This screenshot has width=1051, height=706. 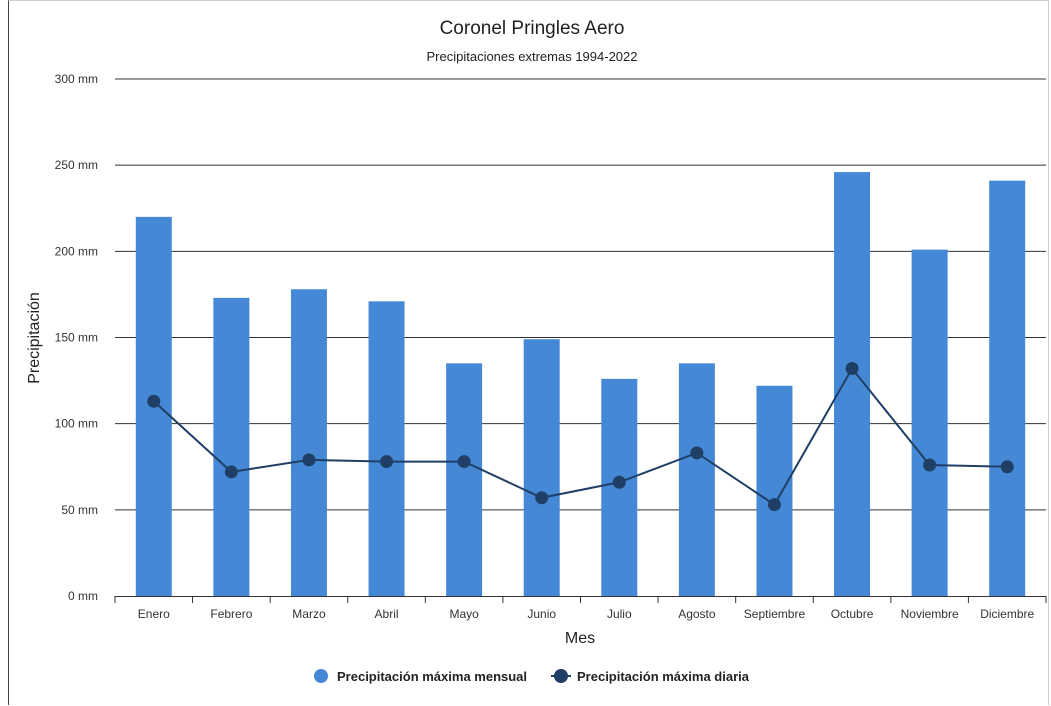 I want to click on y-tick-label: 50 mm, so click(x=79, y=510).